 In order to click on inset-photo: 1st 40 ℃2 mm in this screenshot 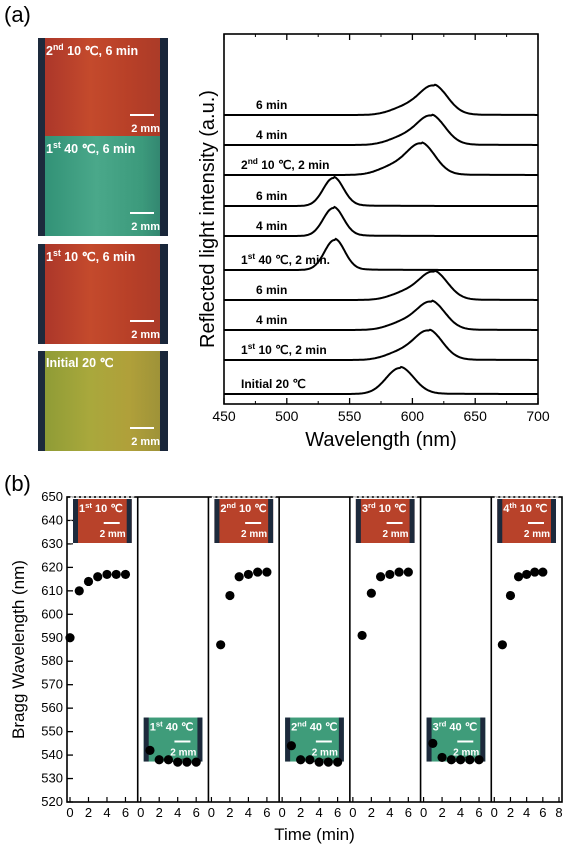, I will do `click(173, 739)`.